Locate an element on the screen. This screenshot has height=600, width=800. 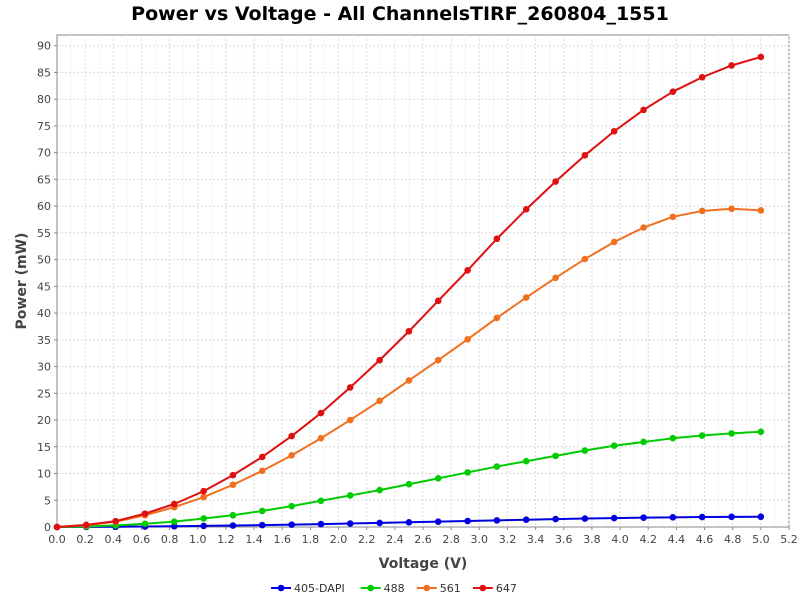
y-tick-label: 35 is located at coordinates (44, 340).